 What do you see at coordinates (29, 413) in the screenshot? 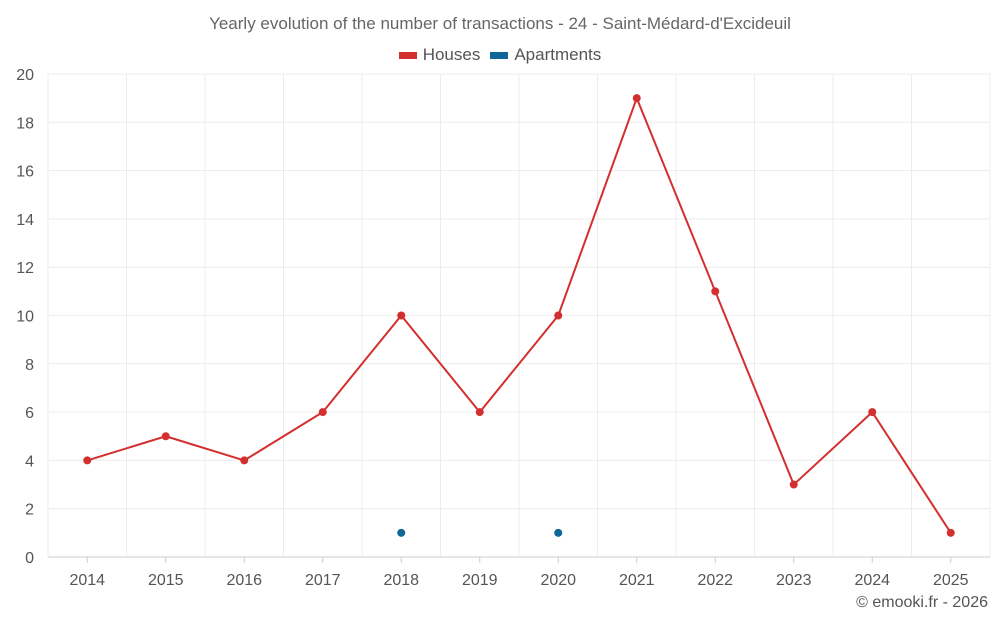
I see `y-tick-label: 6` at bounding box center [29, 413].